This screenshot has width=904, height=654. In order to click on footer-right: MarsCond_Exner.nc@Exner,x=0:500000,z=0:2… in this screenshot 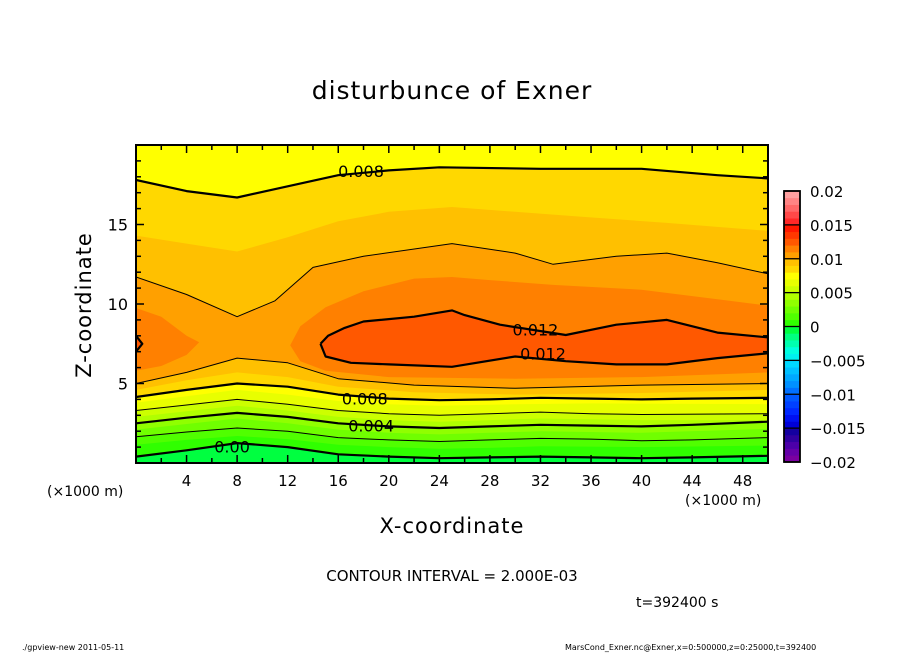, I will do `click(691, 647)`.